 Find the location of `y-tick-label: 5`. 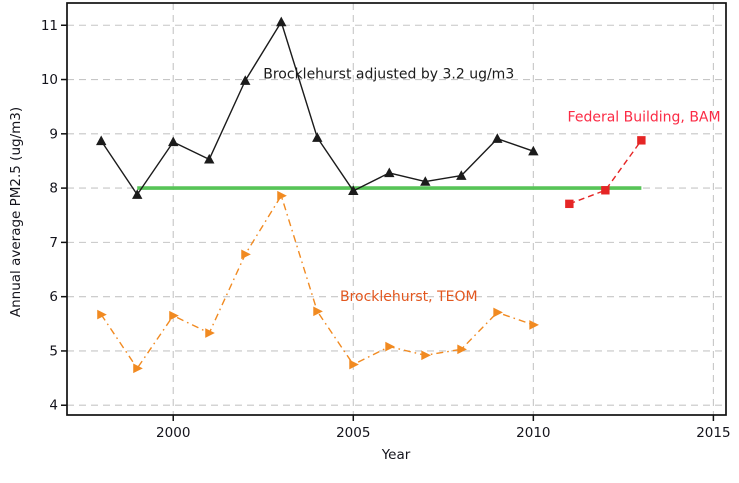

y-tick-label: 5 is located at coordinates (53, 351).